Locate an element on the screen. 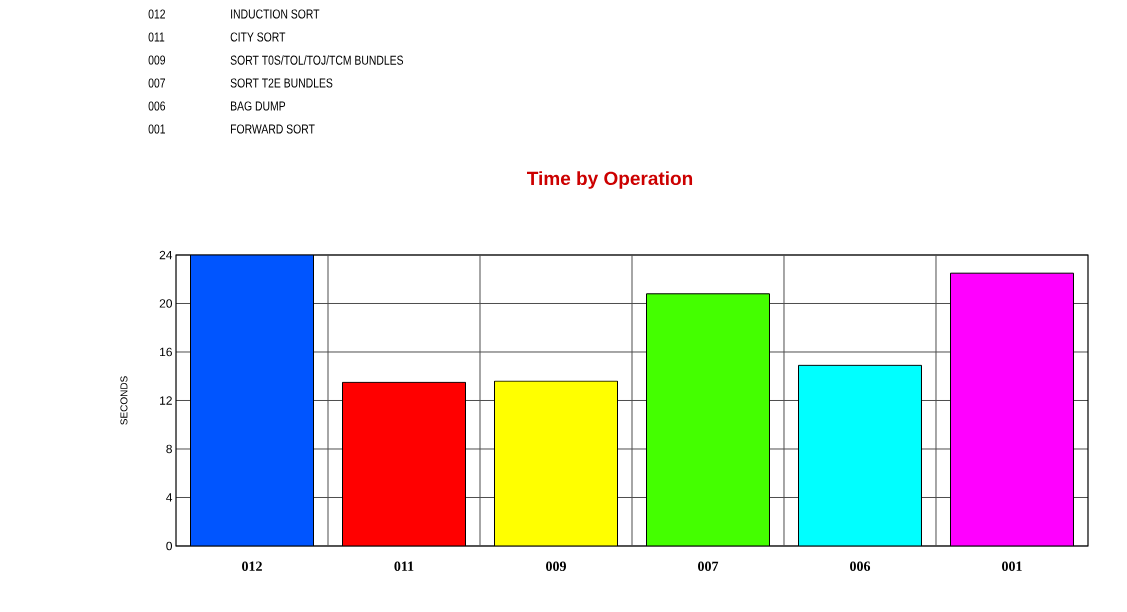 Image resolution: width=1127 pixels, height=612 pixels. x-tick-label: 012 is located at coordinates (252, 566).